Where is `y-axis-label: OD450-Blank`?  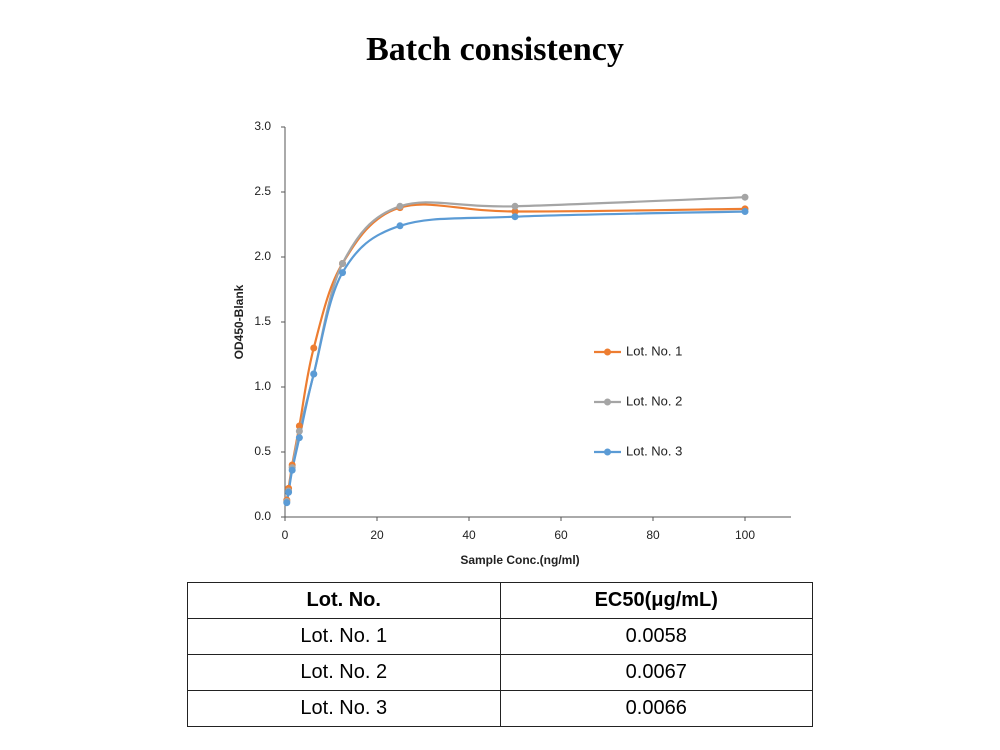
y-axis-label: OD450-Blank is located at coordinates (239, 321).